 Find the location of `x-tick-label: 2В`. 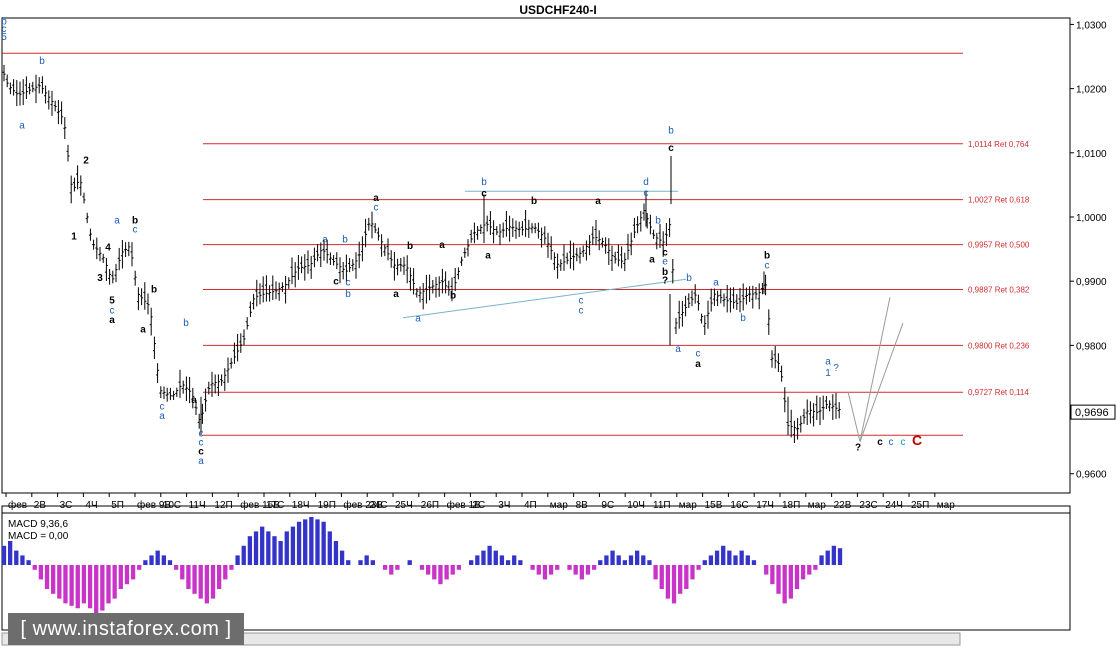

x-tick-label: 2В is located at coordinates (40, 505).